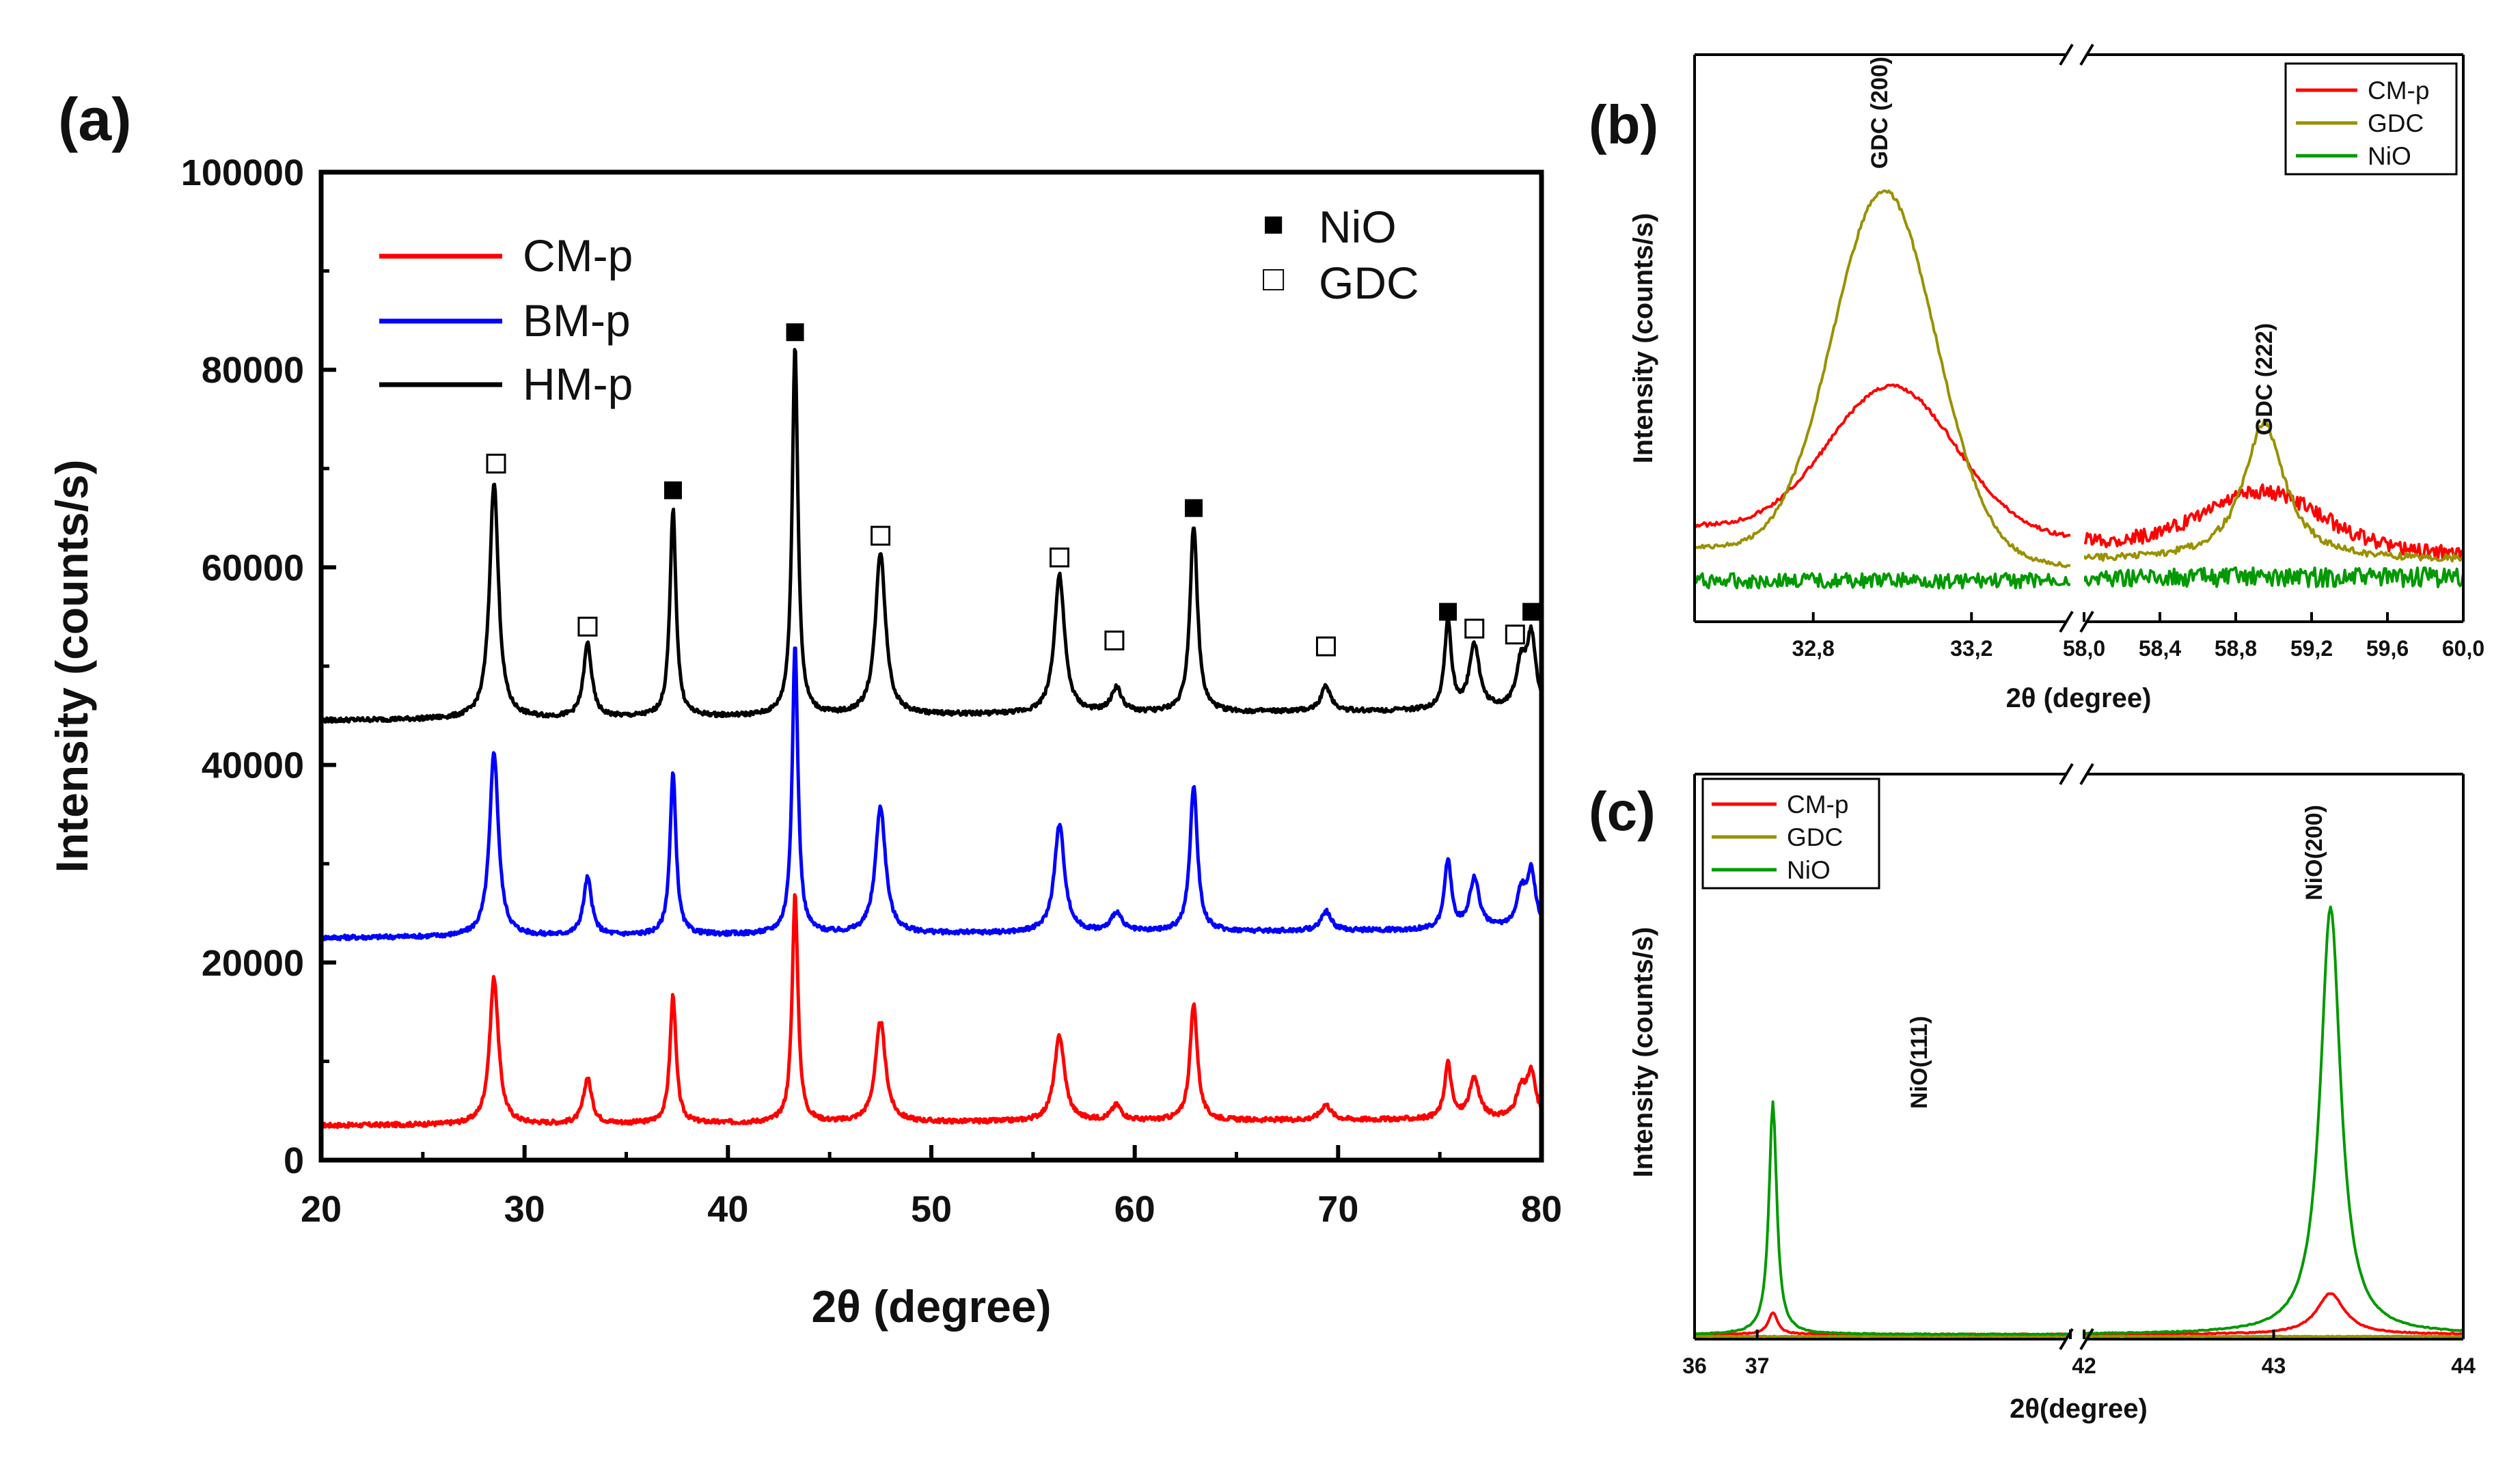  I want to click on x-tick-label: 70, so click(1337, 1209).